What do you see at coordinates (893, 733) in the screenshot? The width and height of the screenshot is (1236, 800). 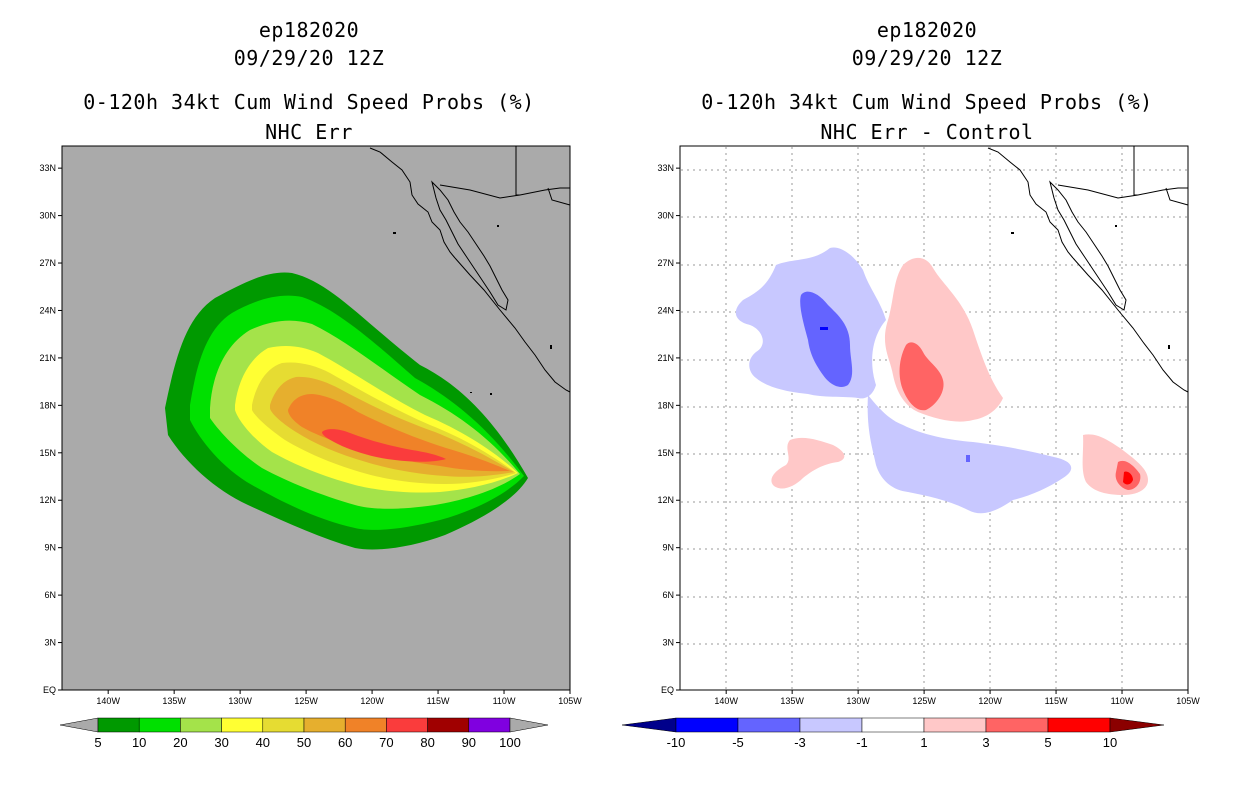 I see `right-colorbar: -10 -5 -3 -1 1 3 5 10` at bounding box center [893, 733].